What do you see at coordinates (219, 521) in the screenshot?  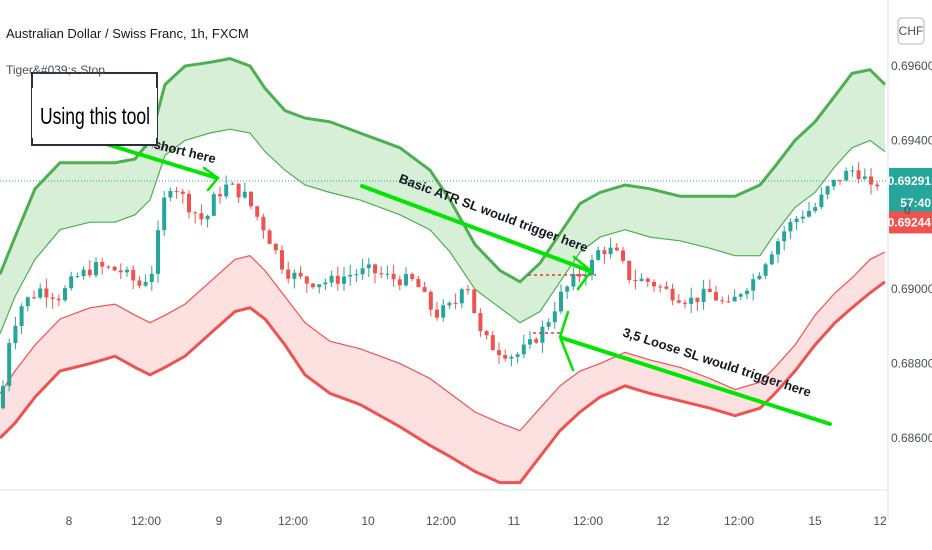 I see `time-tick-label: 9` at bounding box center [219, 521].